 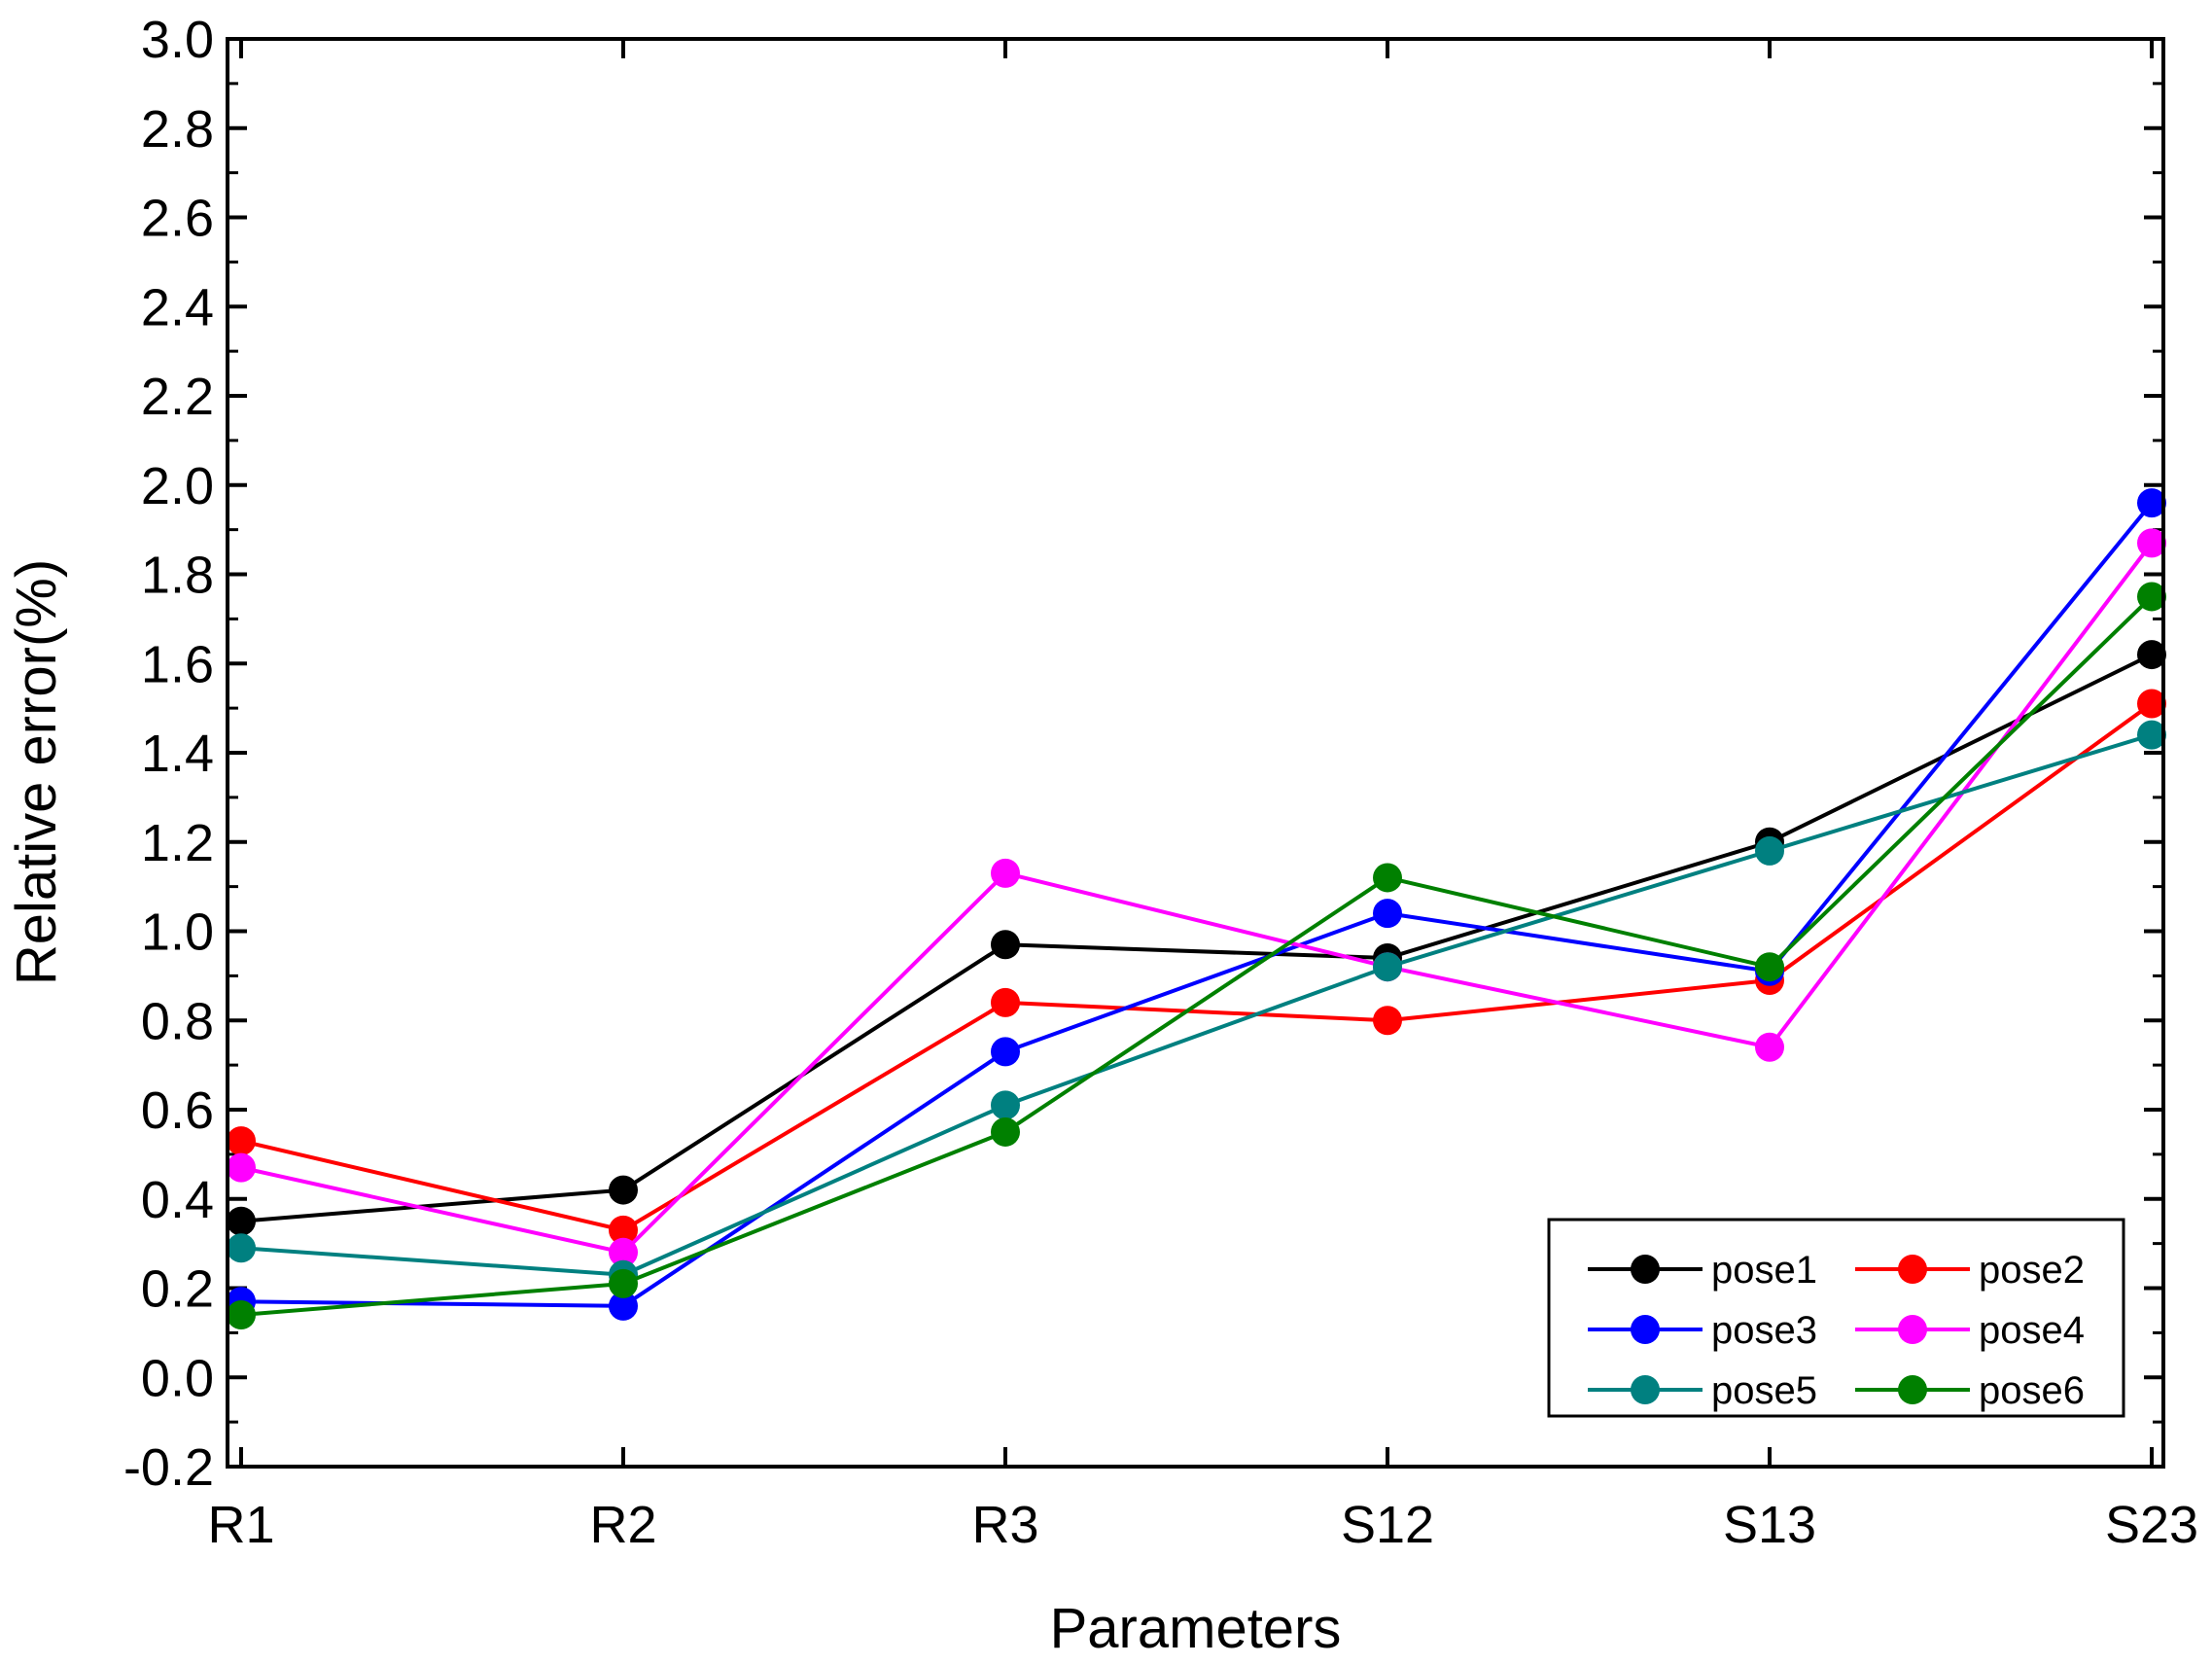 What do you see at coordinates (2032, 1270) in the screenshot?
I see `legend-label: pose2` at bounding box center [2032, 1270].